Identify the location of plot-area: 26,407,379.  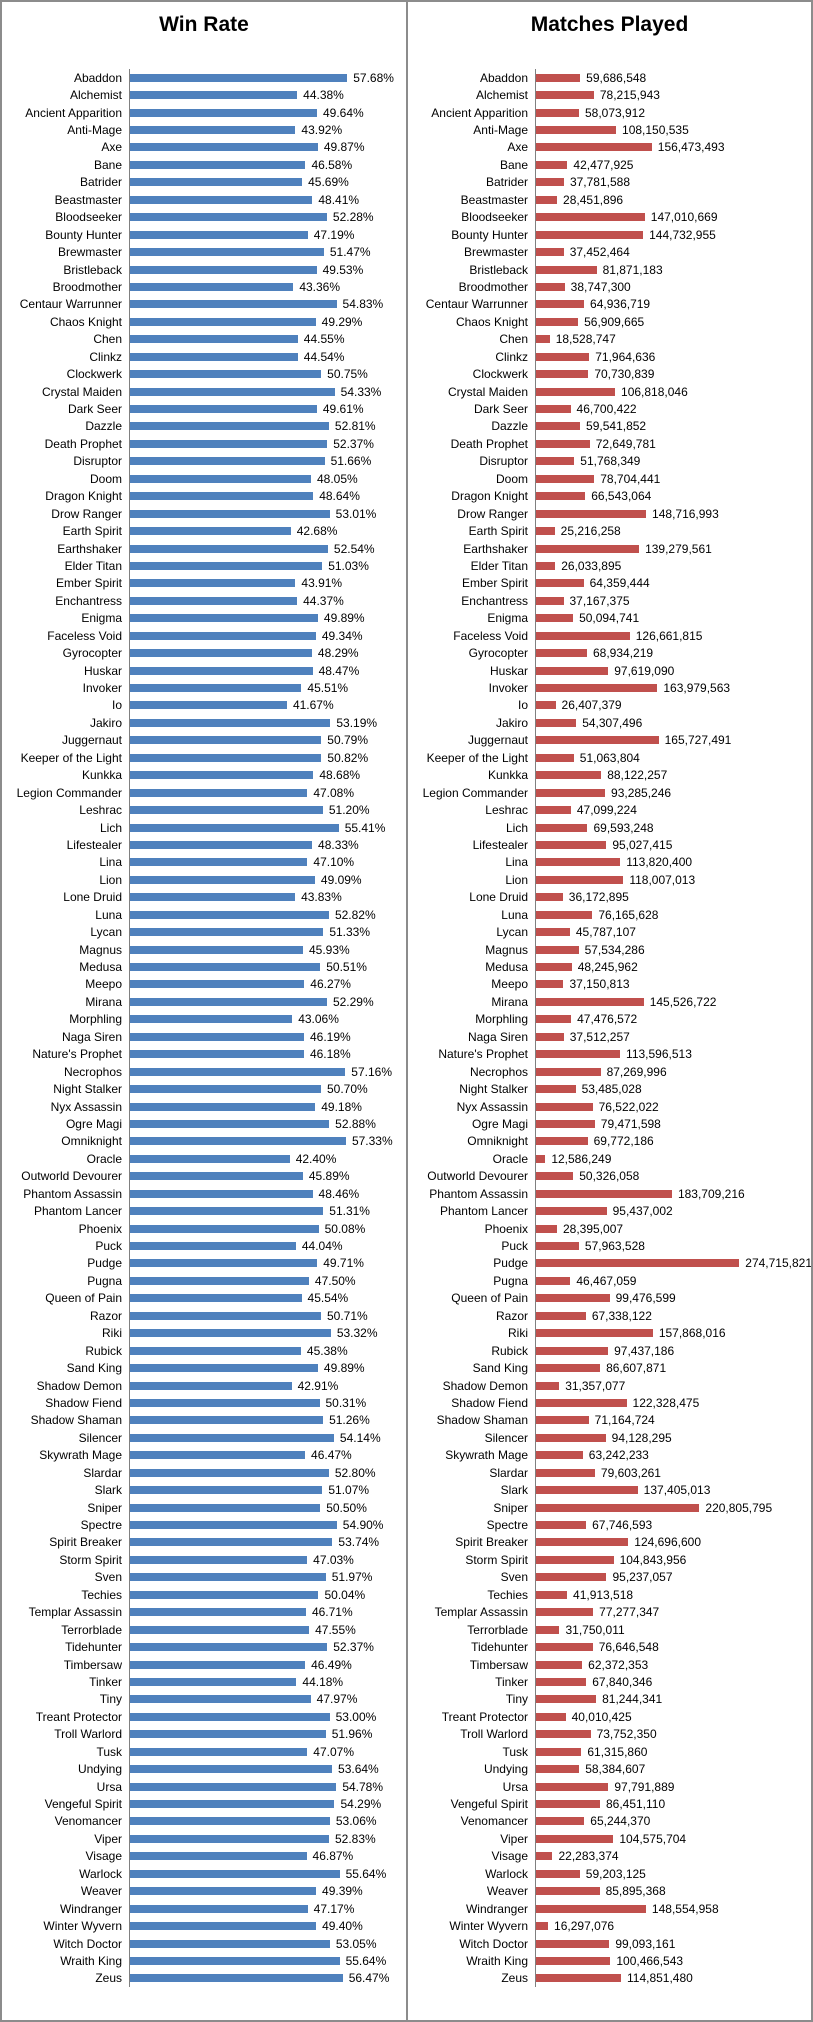
(646, 705).